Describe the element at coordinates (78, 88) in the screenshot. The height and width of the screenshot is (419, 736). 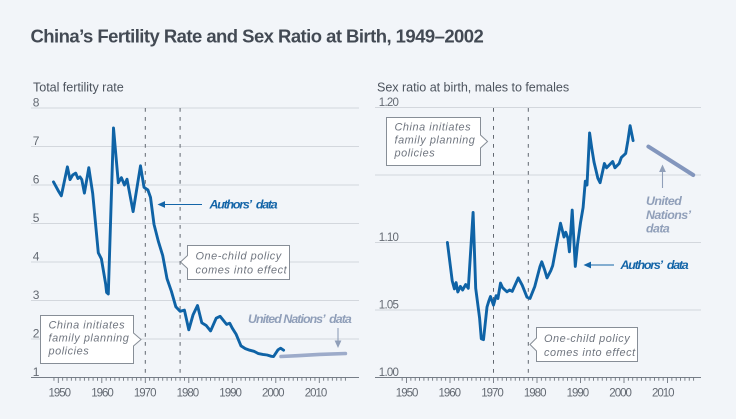
I see `svg-text: Total fertility rate` at that location.